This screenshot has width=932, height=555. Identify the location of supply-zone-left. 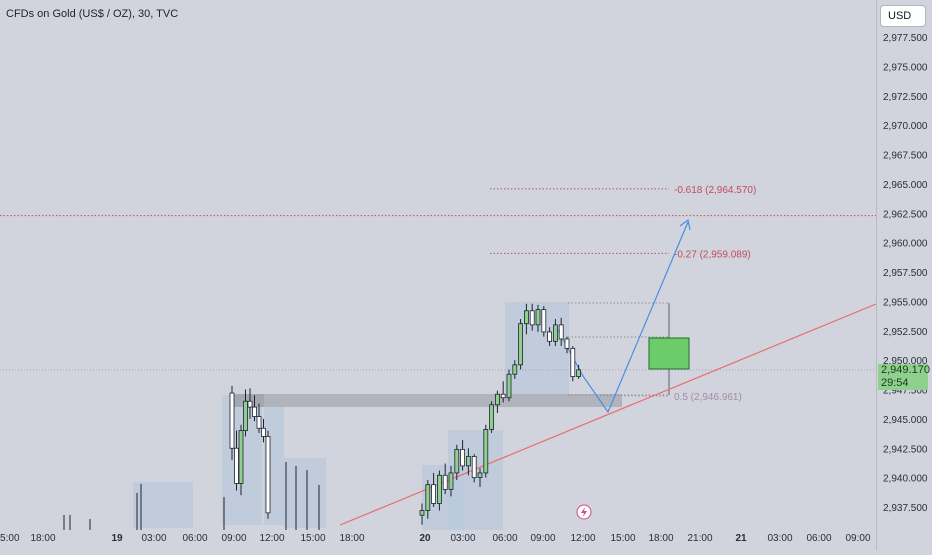
(249, 400).